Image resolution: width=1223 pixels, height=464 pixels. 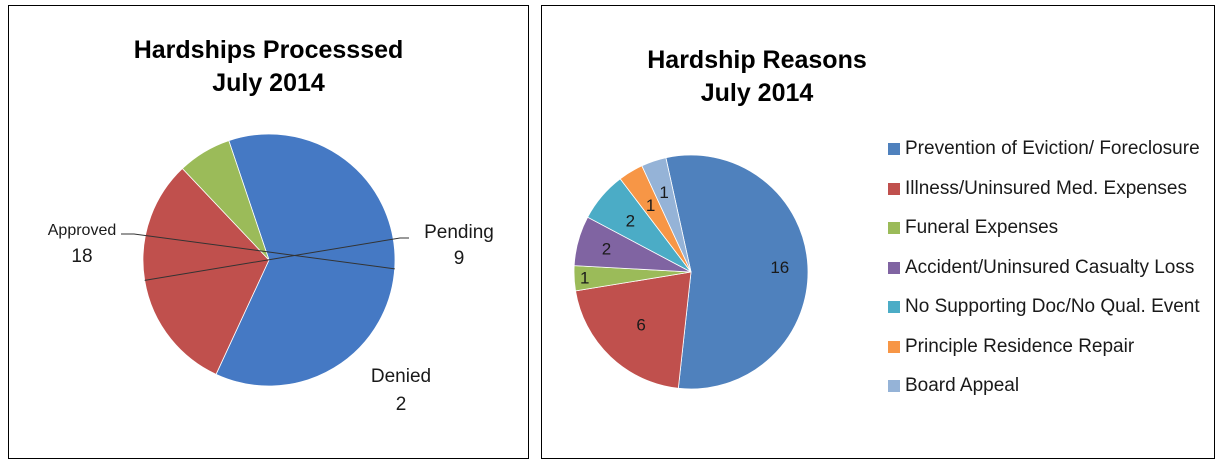 What do you see at coordinates (650, 205) in the screenshot?
I see `data-label-principle-residence-repair: 1` at bounding box center [650, 205].